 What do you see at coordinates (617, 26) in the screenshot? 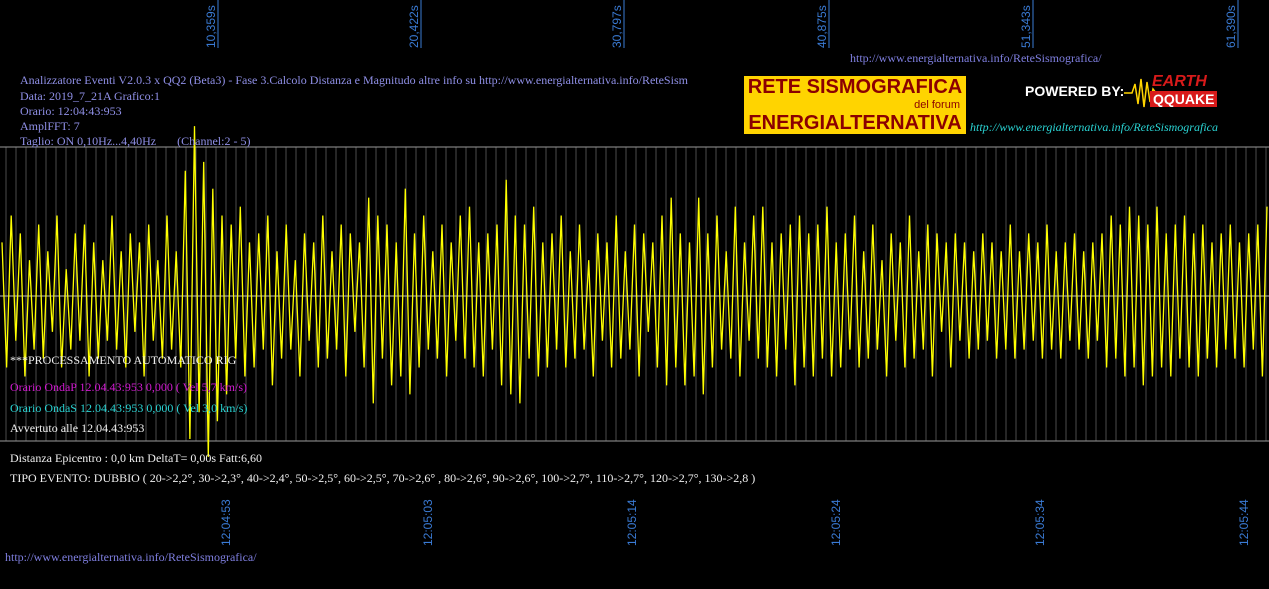
I see `top-tick-label: 30,797s` at bounding box center [617, 26].